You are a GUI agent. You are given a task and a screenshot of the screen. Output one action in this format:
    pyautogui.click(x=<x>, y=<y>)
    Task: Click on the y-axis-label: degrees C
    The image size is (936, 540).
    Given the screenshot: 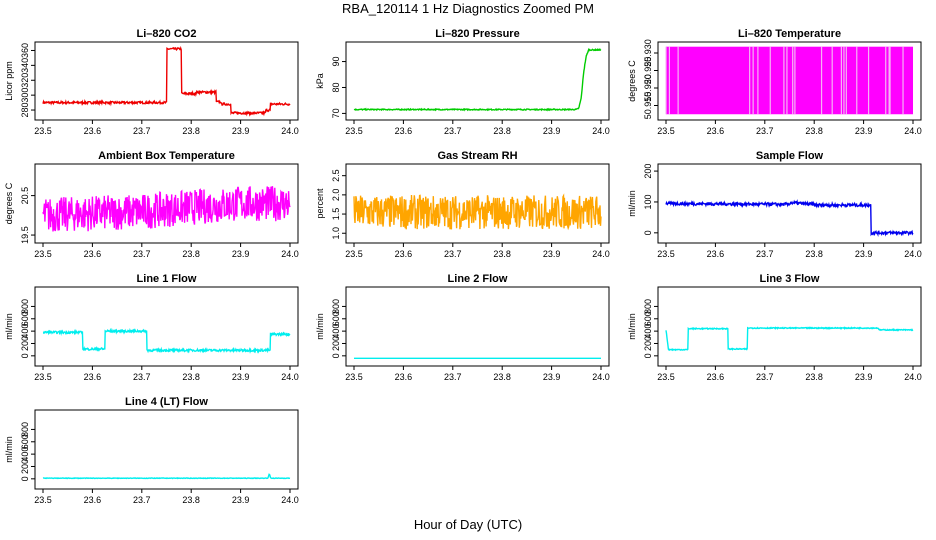 What is the action you would take?
    pyautogui.click(x=9, y=203)
    